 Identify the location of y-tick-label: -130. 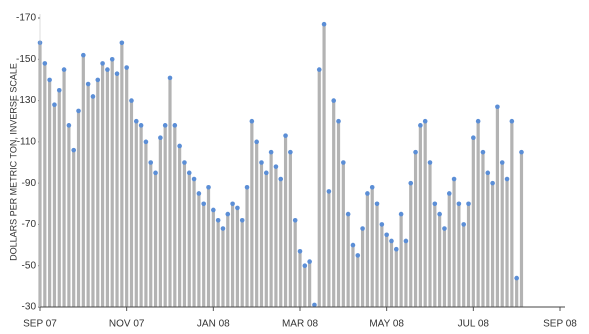
(26, 100).